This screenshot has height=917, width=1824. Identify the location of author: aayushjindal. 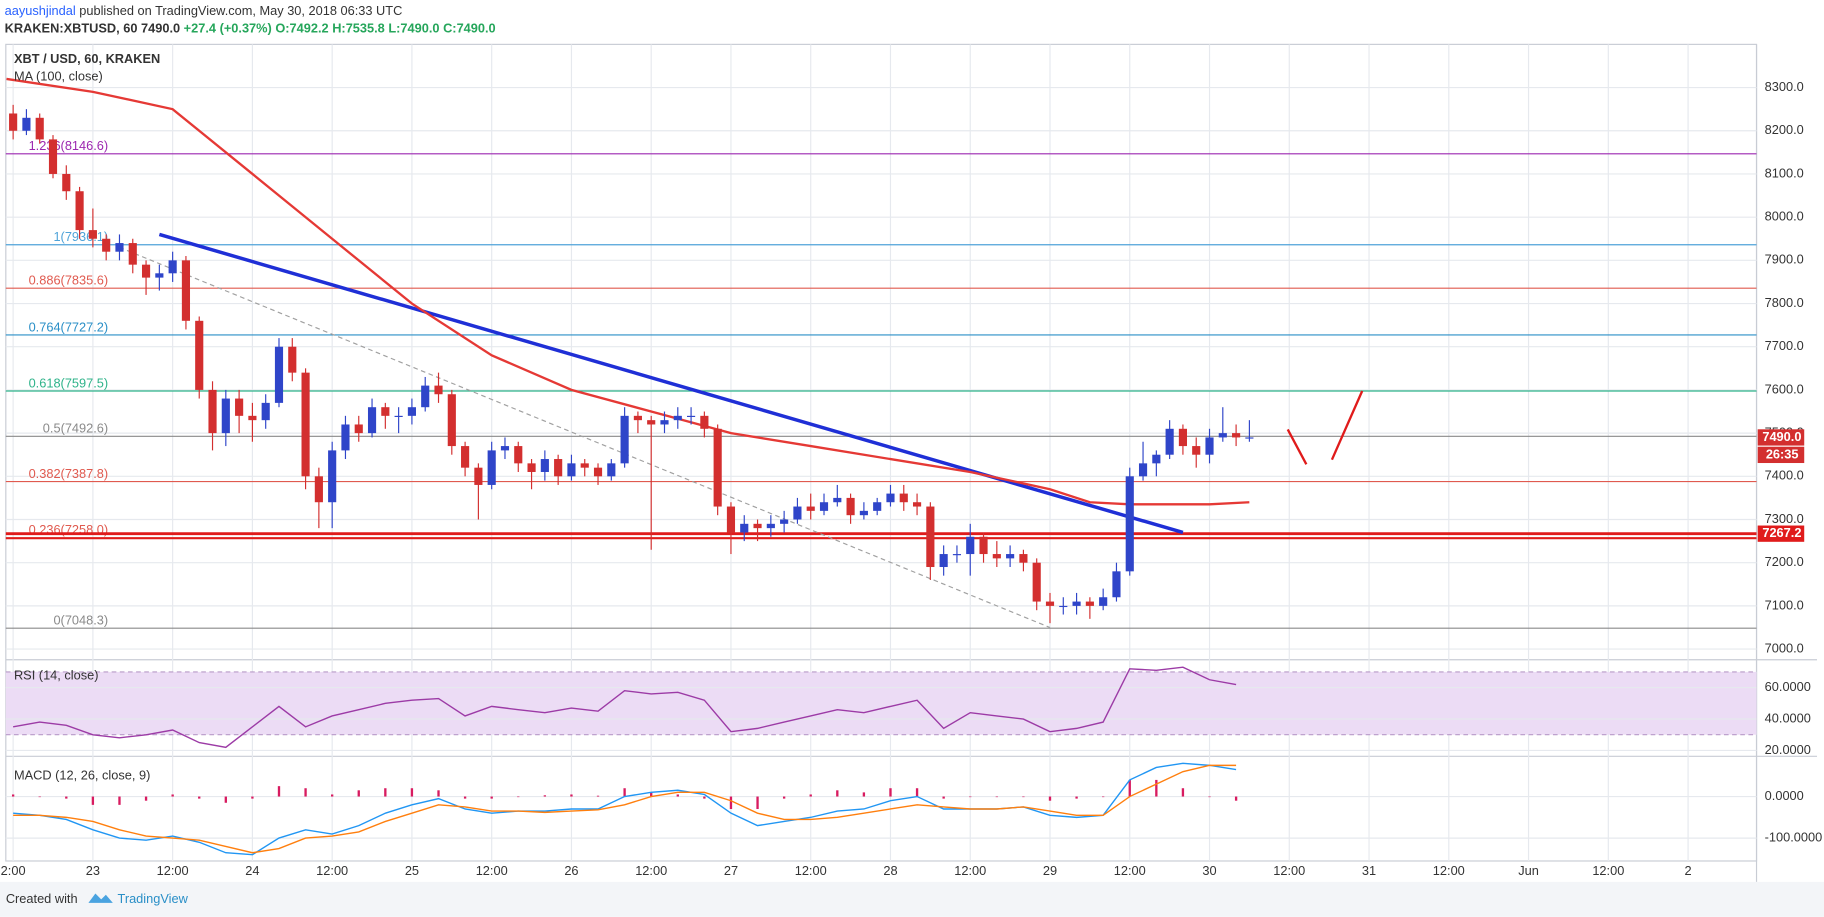
(40, 10).